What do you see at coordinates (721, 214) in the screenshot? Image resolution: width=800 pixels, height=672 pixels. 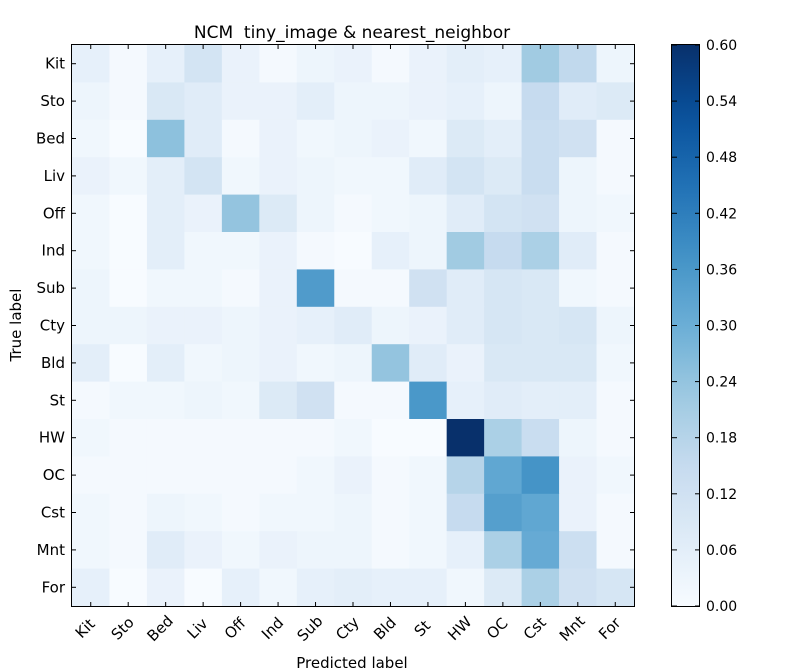 I see `colorbar-tick-label: 0.42` at bounding box center [721, 214].